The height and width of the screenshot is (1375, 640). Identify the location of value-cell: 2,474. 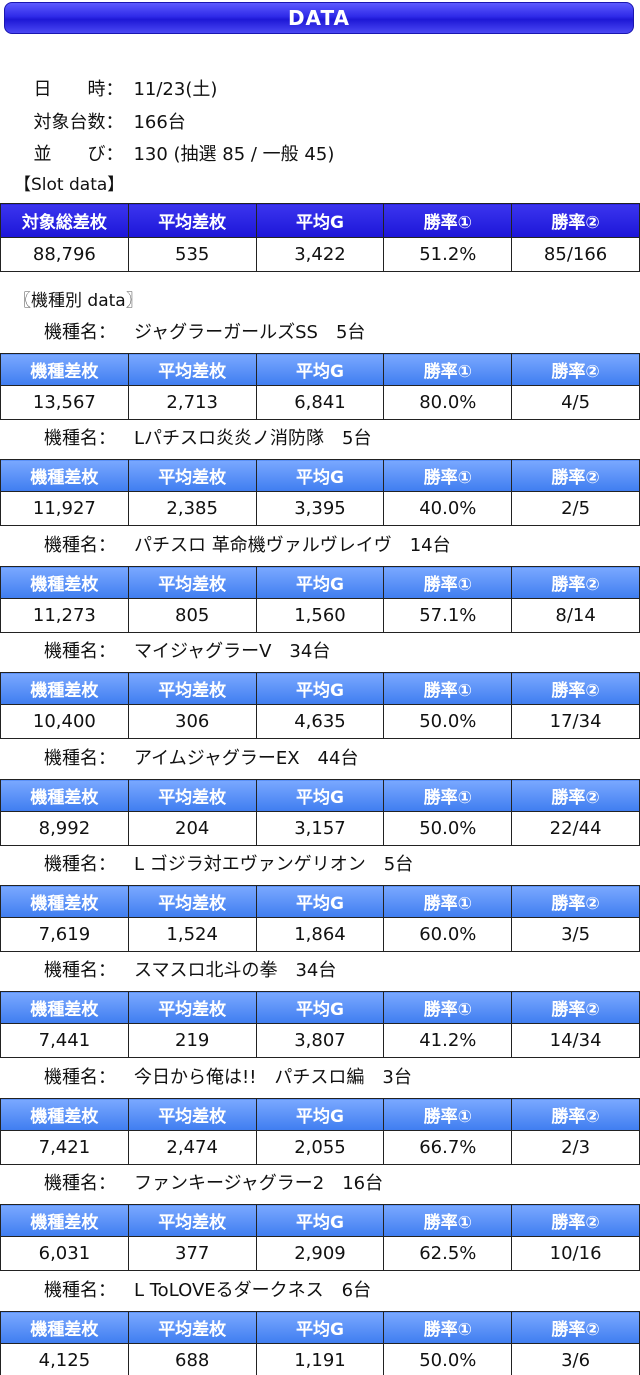
(192, 1147).